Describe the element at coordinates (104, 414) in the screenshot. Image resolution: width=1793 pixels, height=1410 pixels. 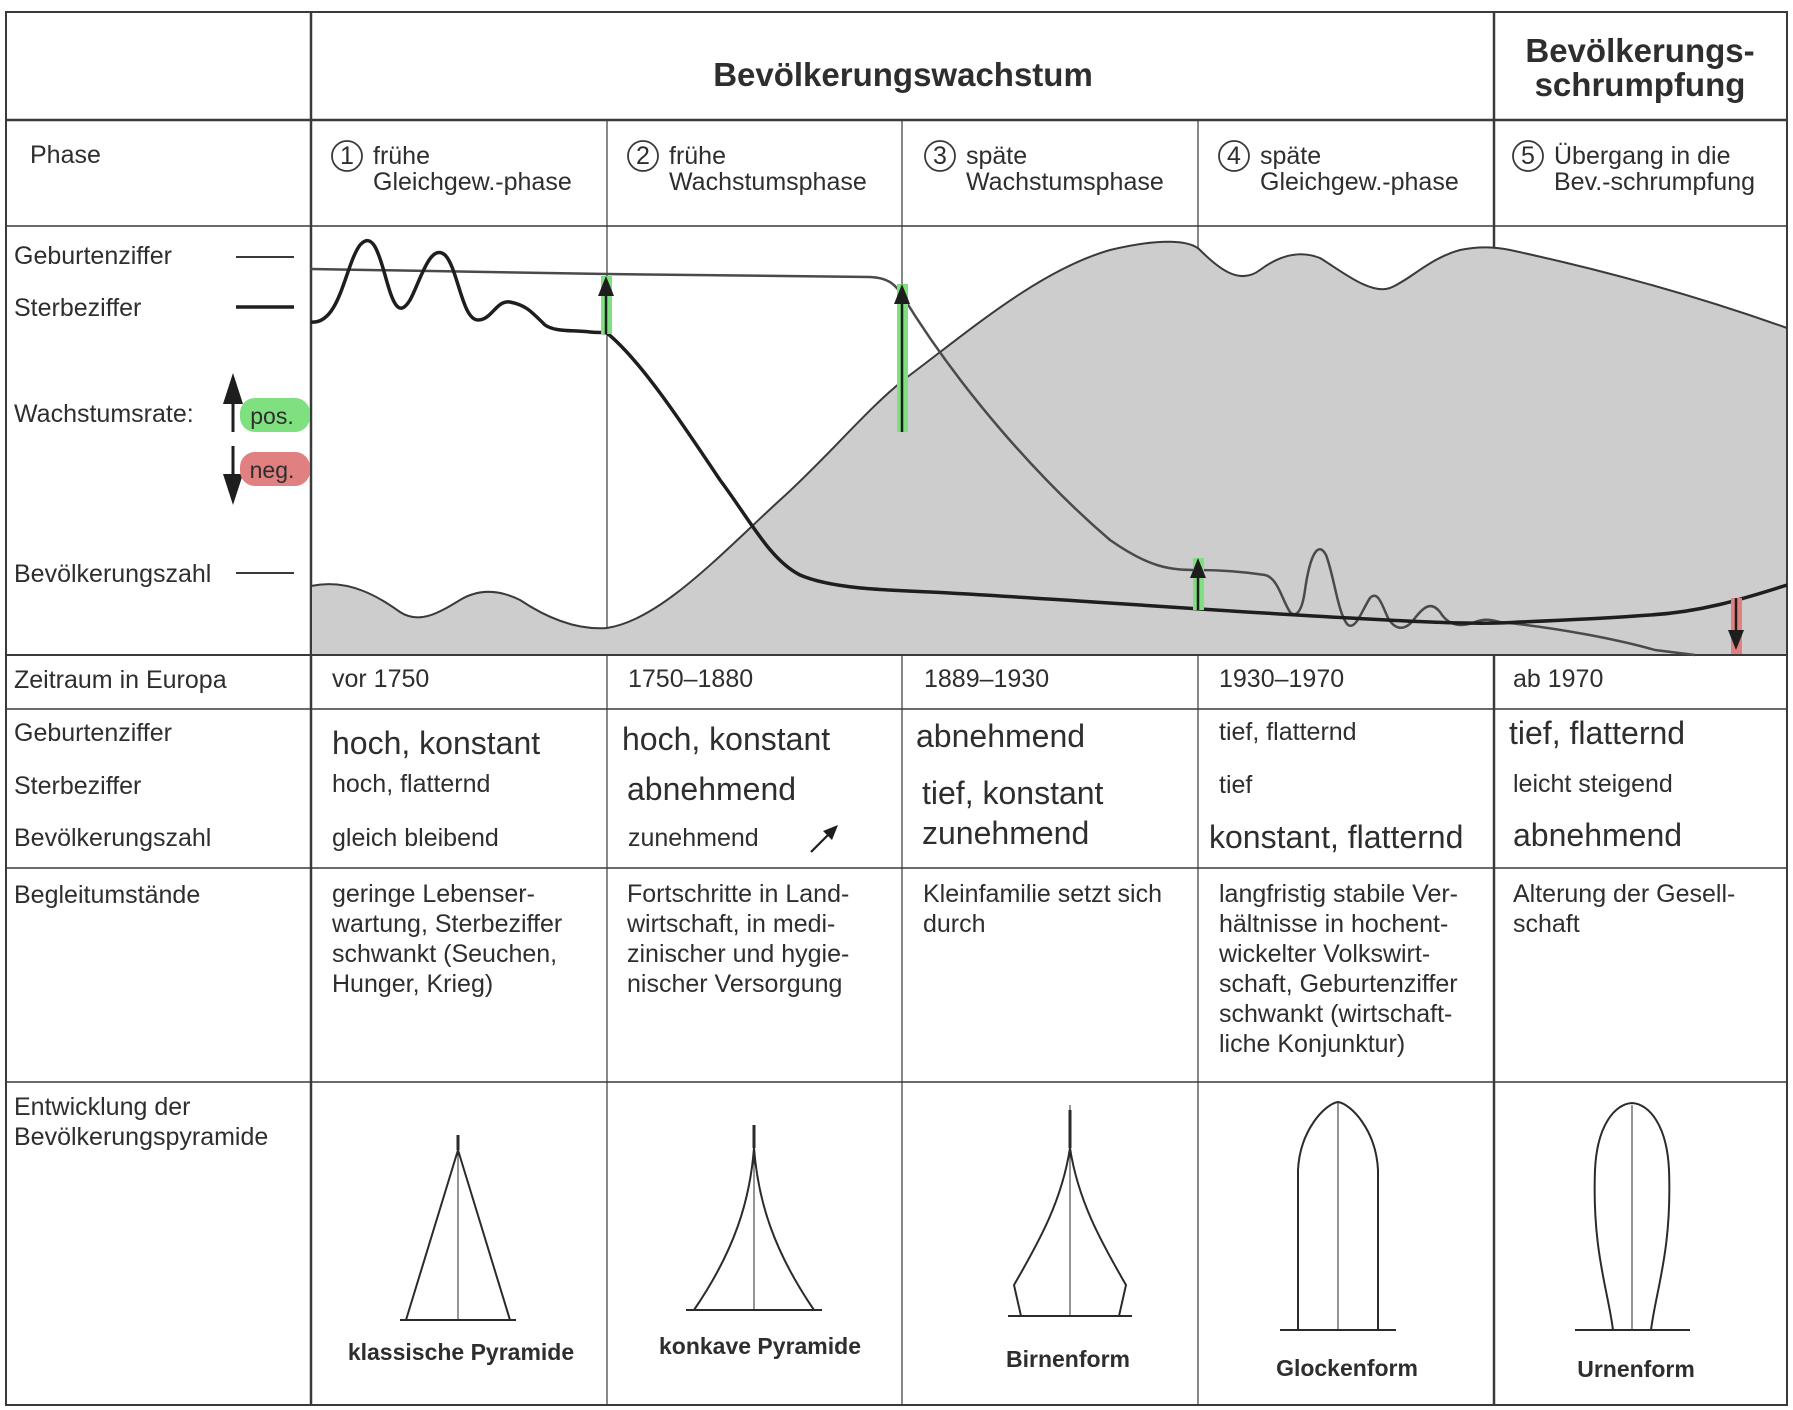
I see `legend-rate-label: Wachstumsrate:` at that location.